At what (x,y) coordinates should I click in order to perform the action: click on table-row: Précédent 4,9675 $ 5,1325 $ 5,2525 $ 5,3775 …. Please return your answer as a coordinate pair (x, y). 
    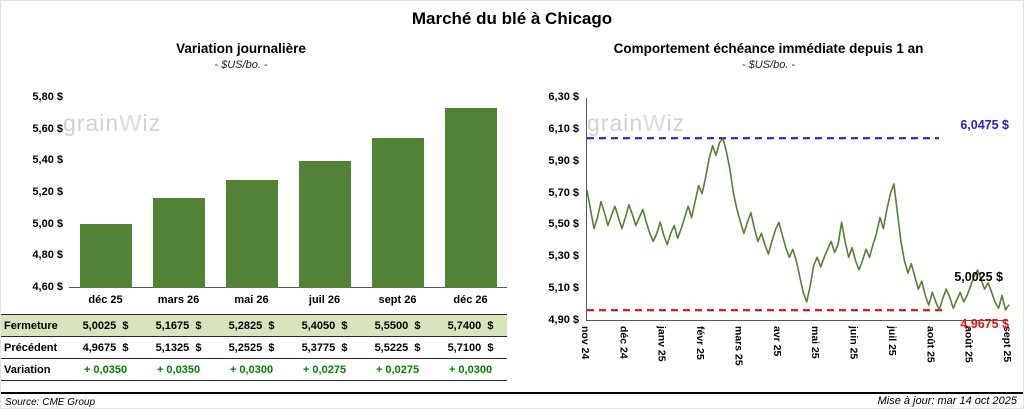
    Looking at the image, I should click on (254, 348).